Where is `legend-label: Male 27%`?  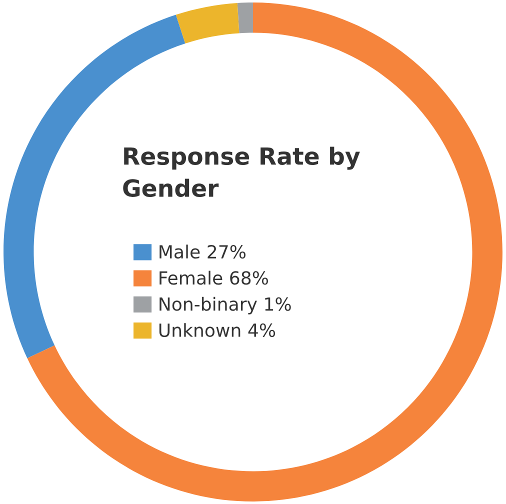
legend-label: Male 27% is located at coordinates (203, 251).